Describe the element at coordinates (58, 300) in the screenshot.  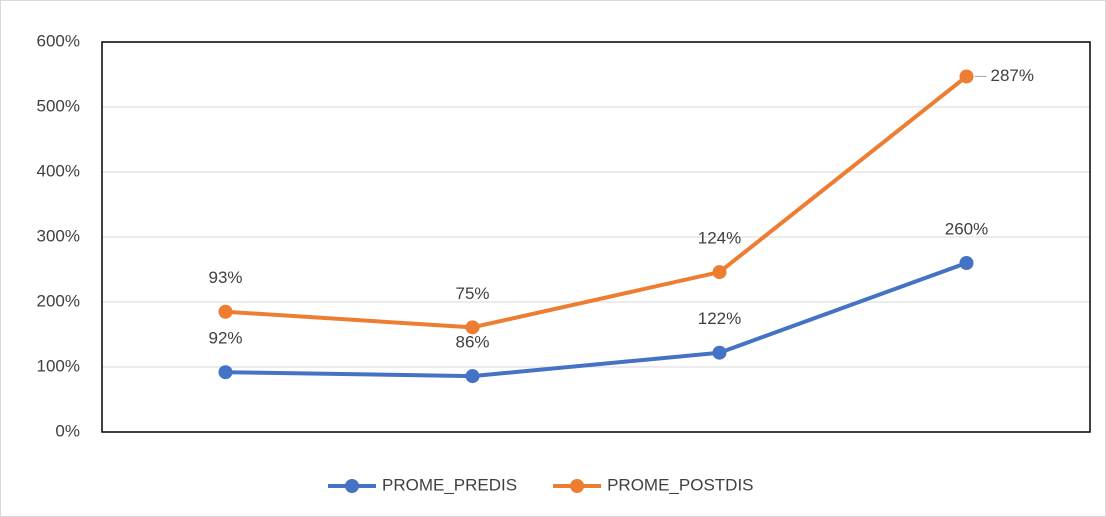
I see `y-tick-label: 200%` at that location.